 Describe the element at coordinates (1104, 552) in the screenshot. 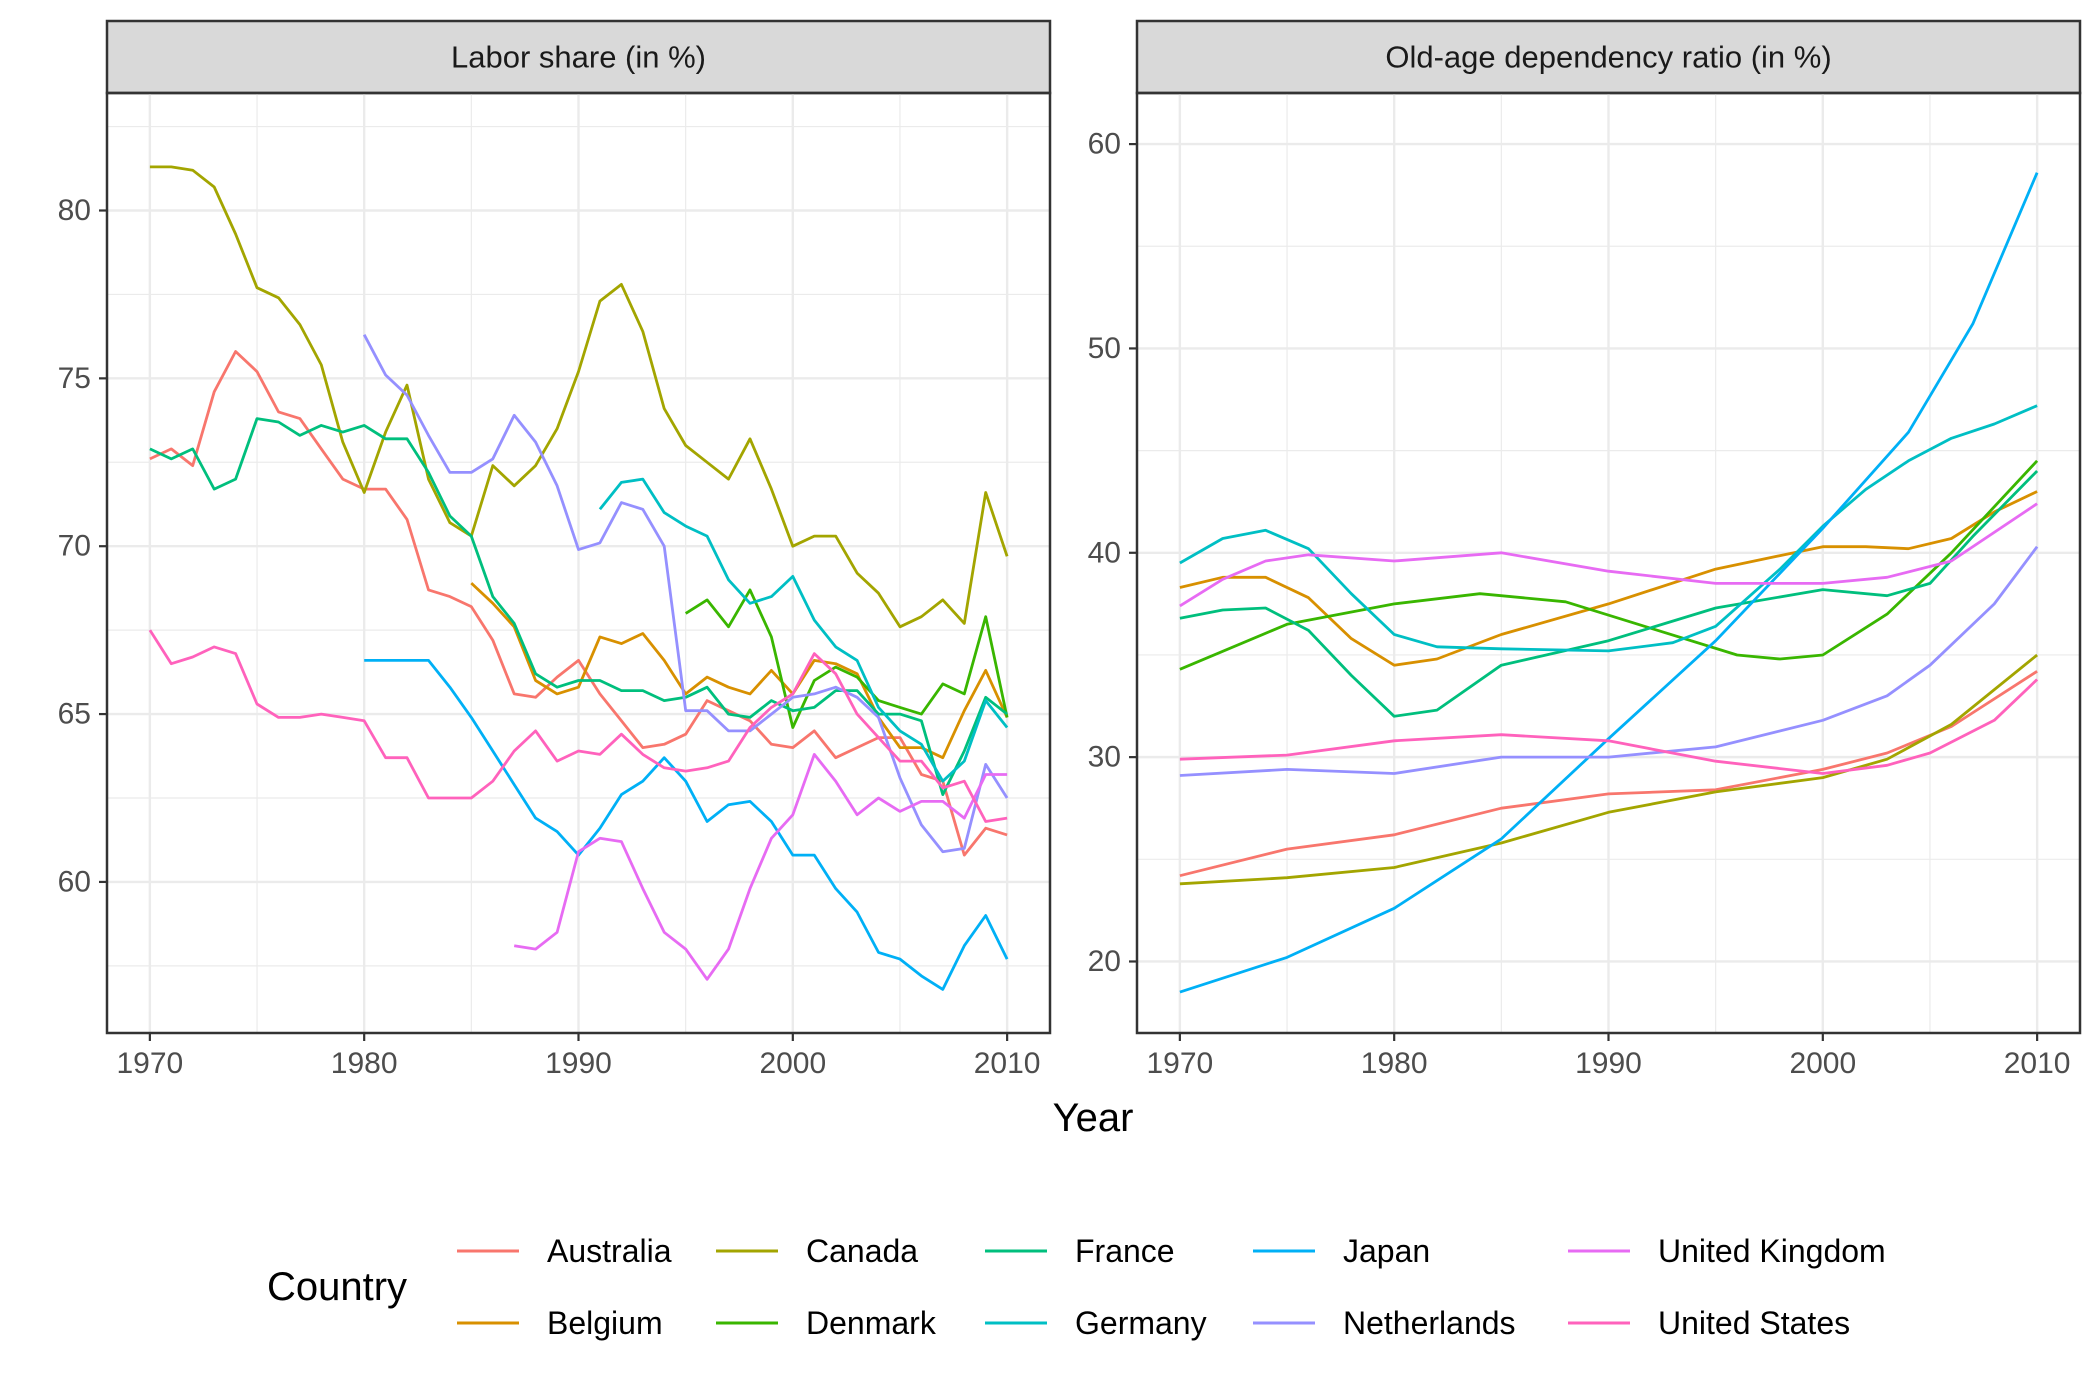

I see `y-tick-label: 40` at that location.